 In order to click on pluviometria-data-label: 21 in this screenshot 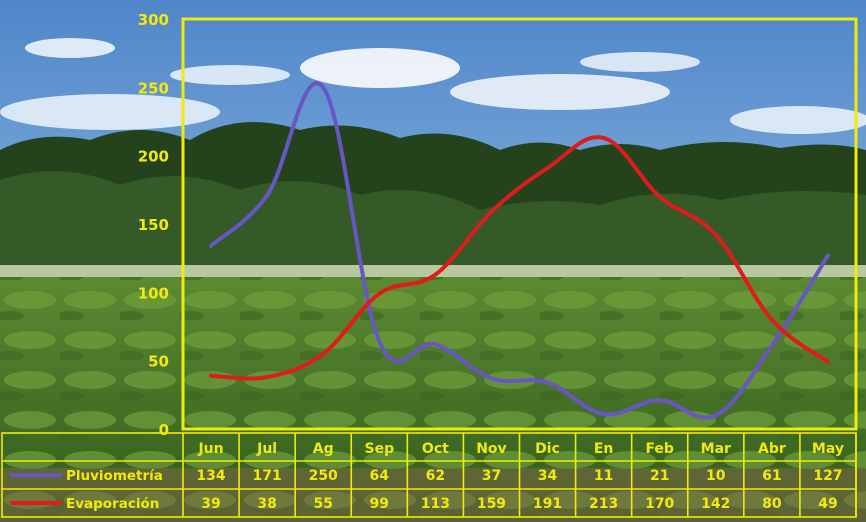, I will do `click(659, 476)`.